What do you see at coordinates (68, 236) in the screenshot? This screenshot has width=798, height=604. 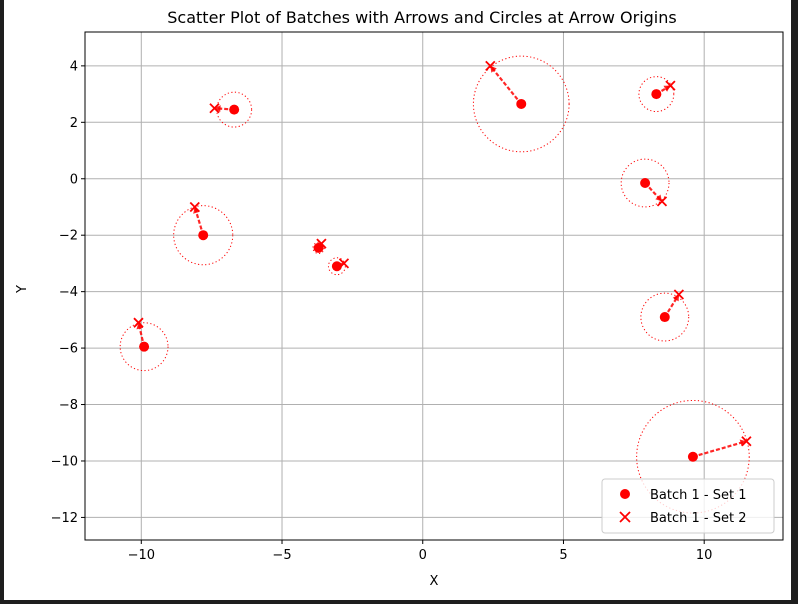 I see `y-tick-label: −2` at bounding box center [68, 236].